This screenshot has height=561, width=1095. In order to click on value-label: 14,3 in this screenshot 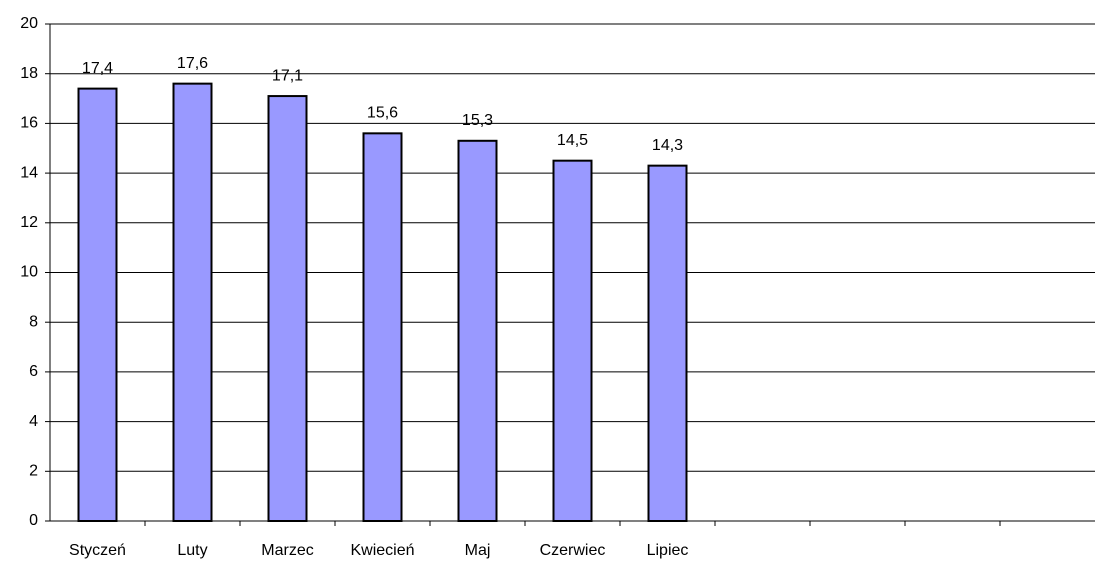, I will do `click(667, 145)`.